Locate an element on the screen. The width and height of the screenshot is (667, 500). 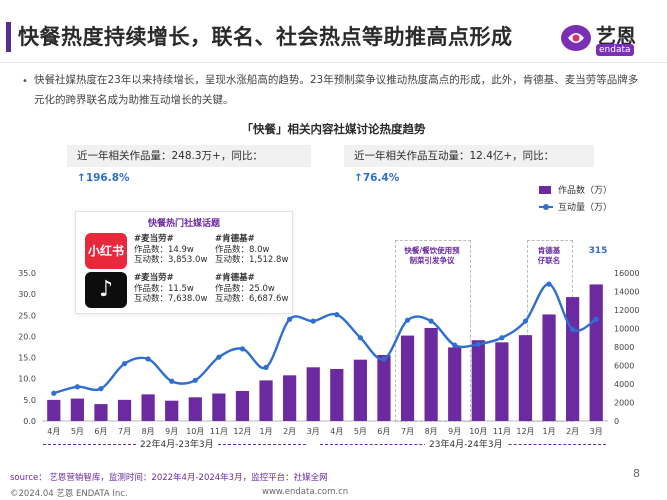
header-divider is located at coordinates (333, 62).